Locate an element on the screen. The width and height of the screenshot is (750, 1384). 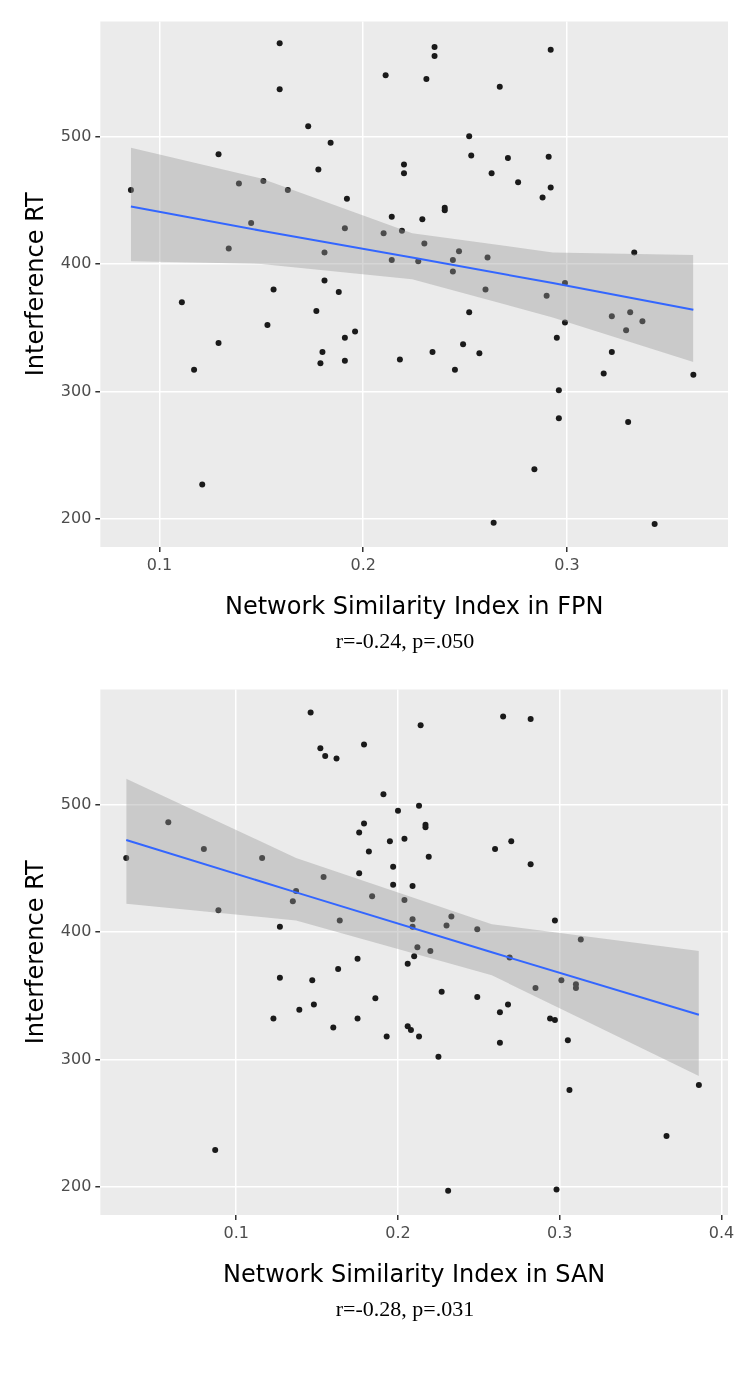
x-axis-title: Network Similarity Index in SAN is located at coordinates (414, 1273).